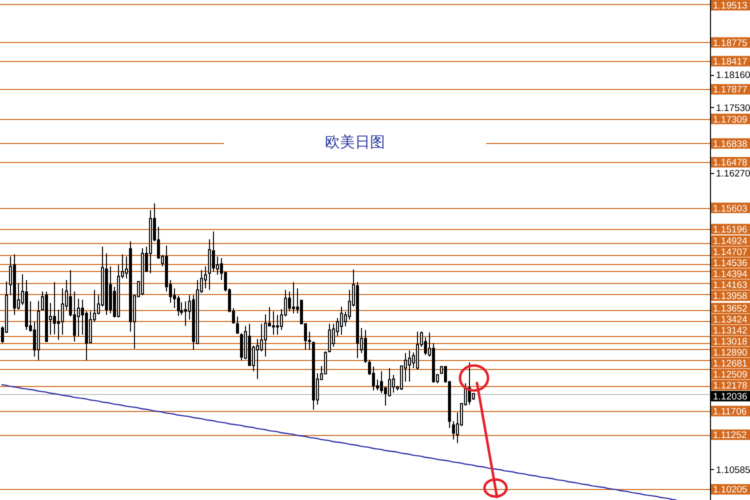 Image resolution: width=750 pixels, height=500 pixels. I want to click on ref-line-label: 1.15196, so click(730, 230).